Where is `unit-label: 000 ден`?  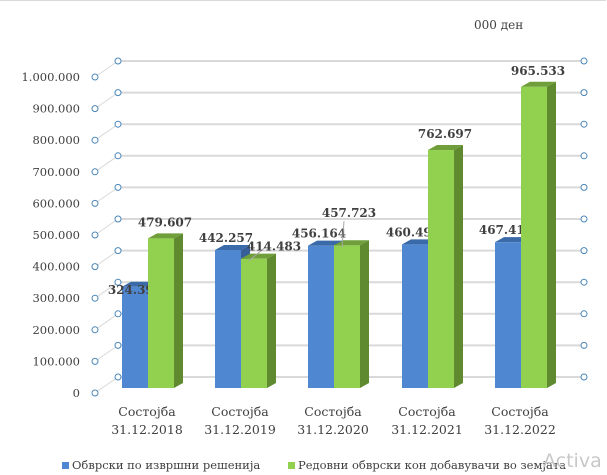 unit-label: 000 ден is located at coordinates (499, 25).